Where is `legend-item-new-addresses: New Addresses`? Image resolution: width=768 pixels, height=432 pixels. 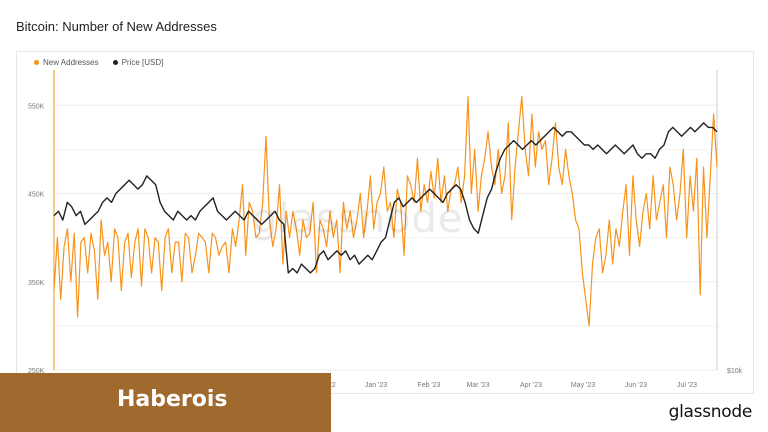 legend-item-new-addresses: New Addresses is located at coordinates (66, 62).